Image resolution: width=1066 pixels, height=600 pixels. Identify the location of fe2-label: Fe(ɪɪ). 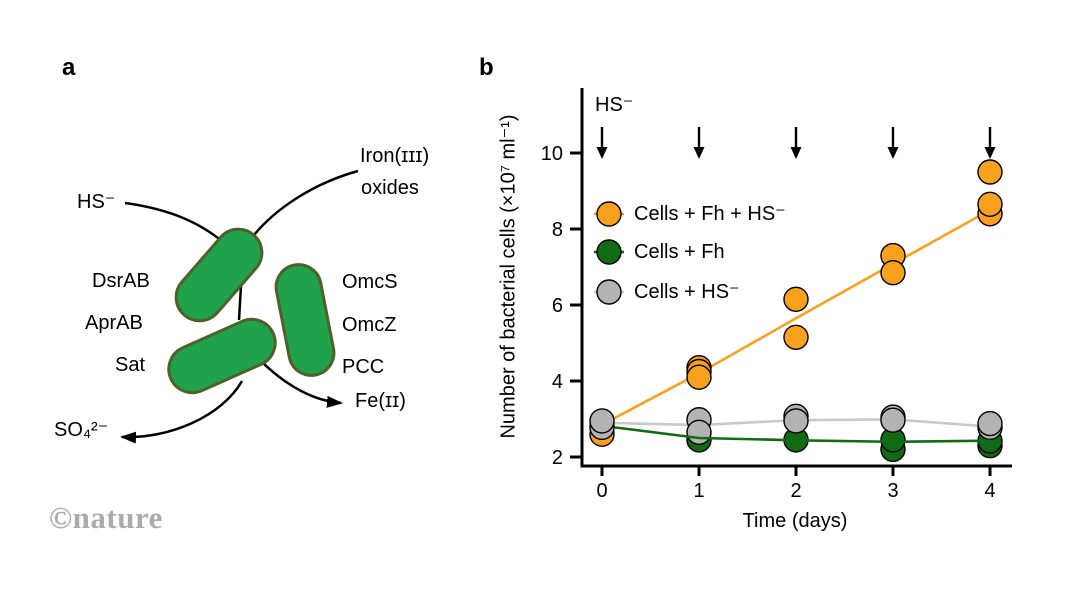
(380, 401).